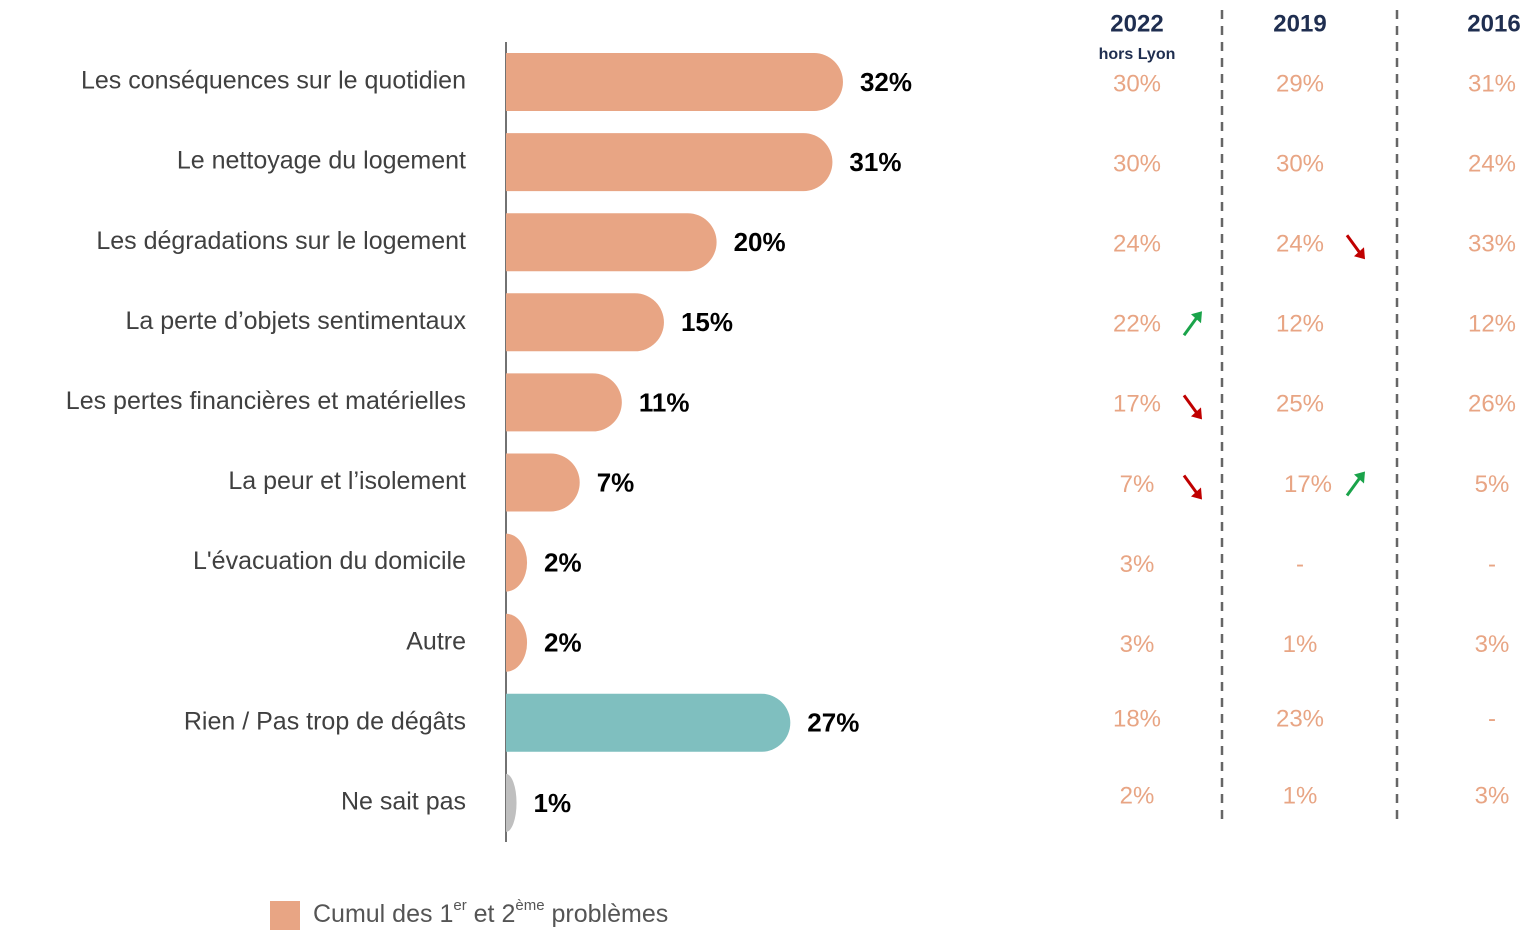  Describe the element at coordinates (383, 914) in the screenshot. I see `legend-part: Cumul des 1` at that location.